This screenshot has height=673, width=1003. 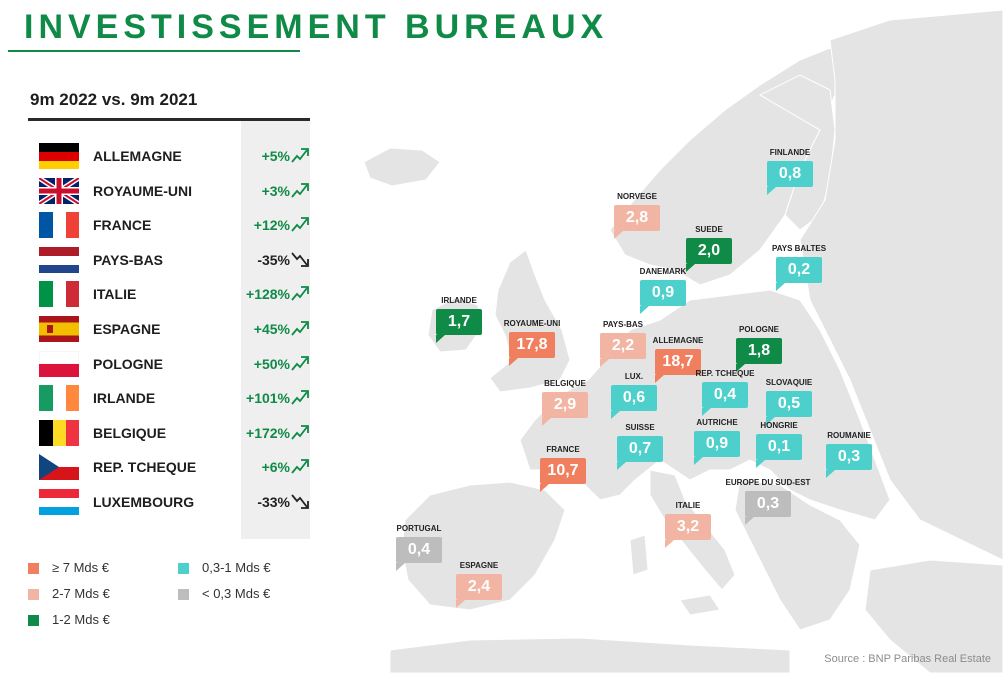 I want to click on marker-value: 10,7, so click(x=563, y=471).